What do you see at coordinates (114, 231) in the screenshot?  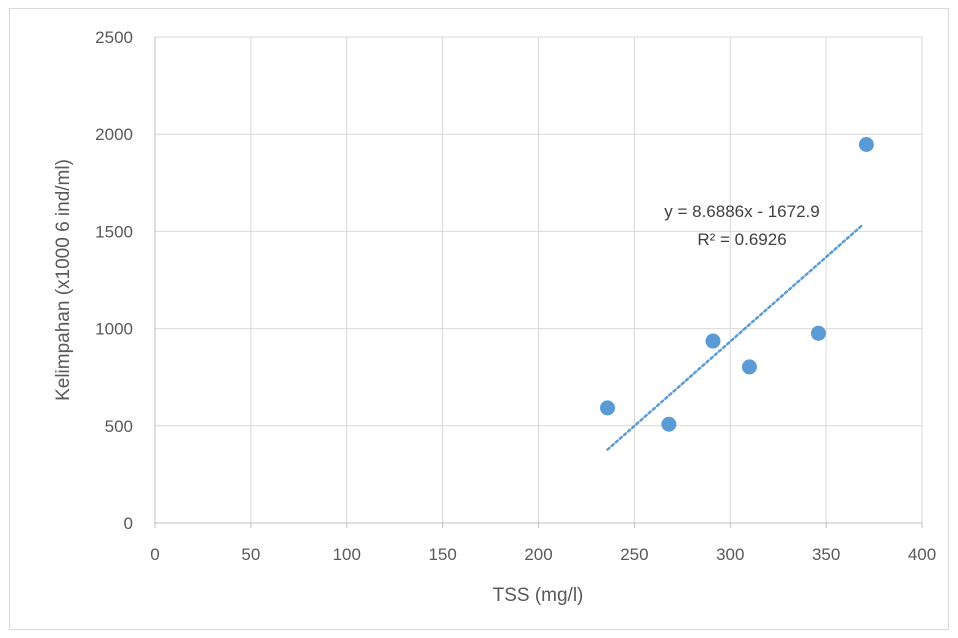 I see `y-tick-label: 1500` at bounding box center [114, 231].